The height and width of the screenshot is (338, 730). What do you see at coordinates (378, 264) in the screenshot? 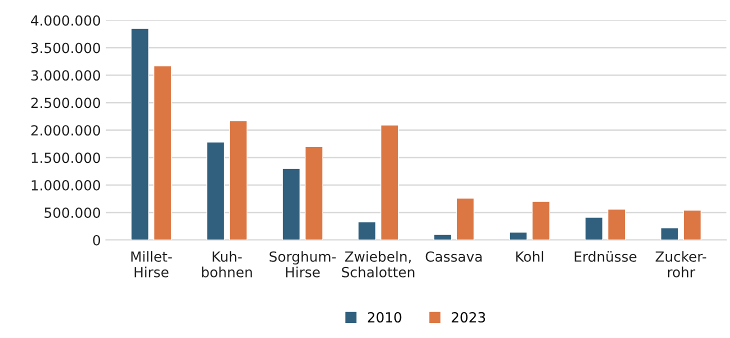
I see `x-tick-label: Zwiebeln, Schalotten` at bounding box center [378, 264].